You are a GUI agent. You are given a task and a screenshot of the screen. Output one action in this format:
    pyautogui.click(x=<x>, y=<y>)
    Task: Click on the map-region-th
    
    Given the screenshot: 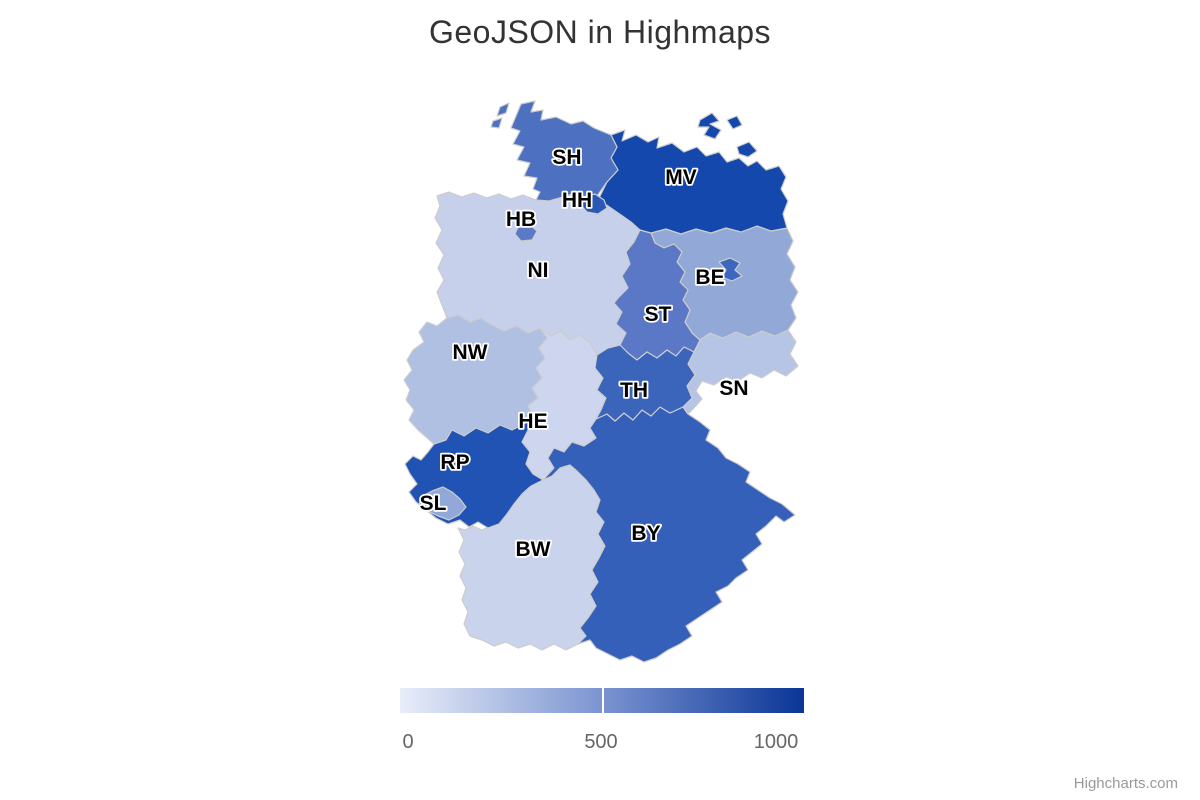 What is the action you would take?
    pyautogui.click(x=645, y=383)
    